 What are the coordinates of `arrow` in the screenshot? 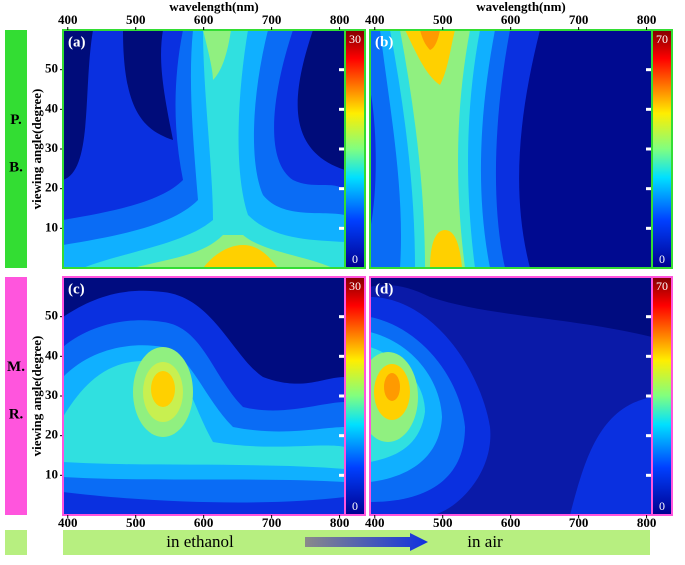 It's located at (366, 542).